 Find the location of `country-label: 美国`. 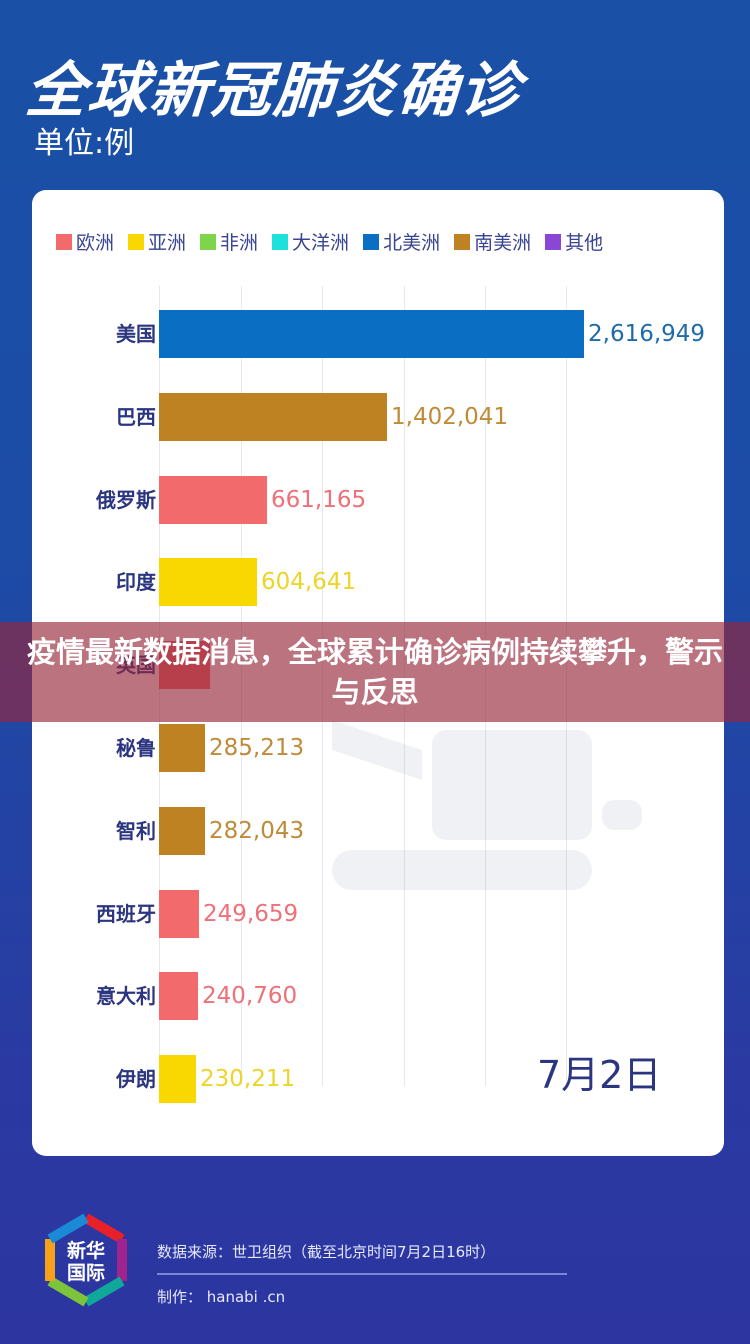

country-label: 美国 is located at coordinates (136, 334).